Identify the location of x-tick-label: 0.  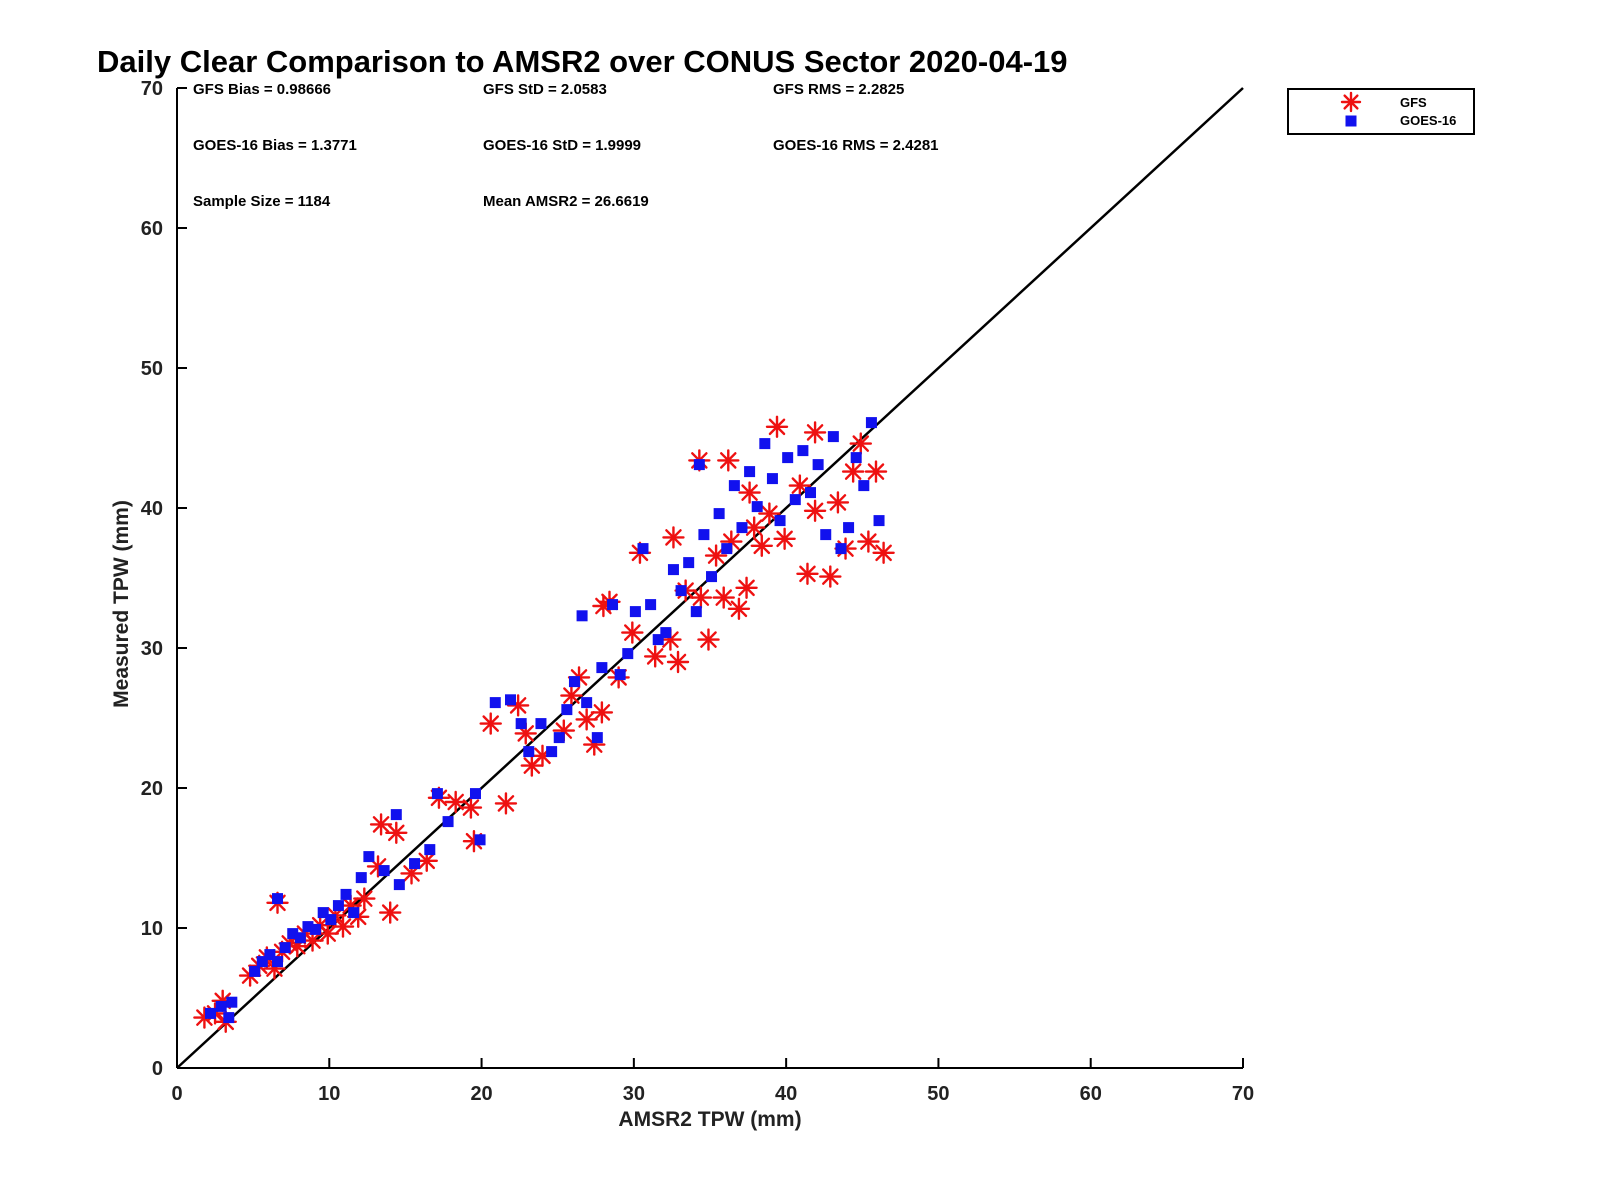
(176, 1094).